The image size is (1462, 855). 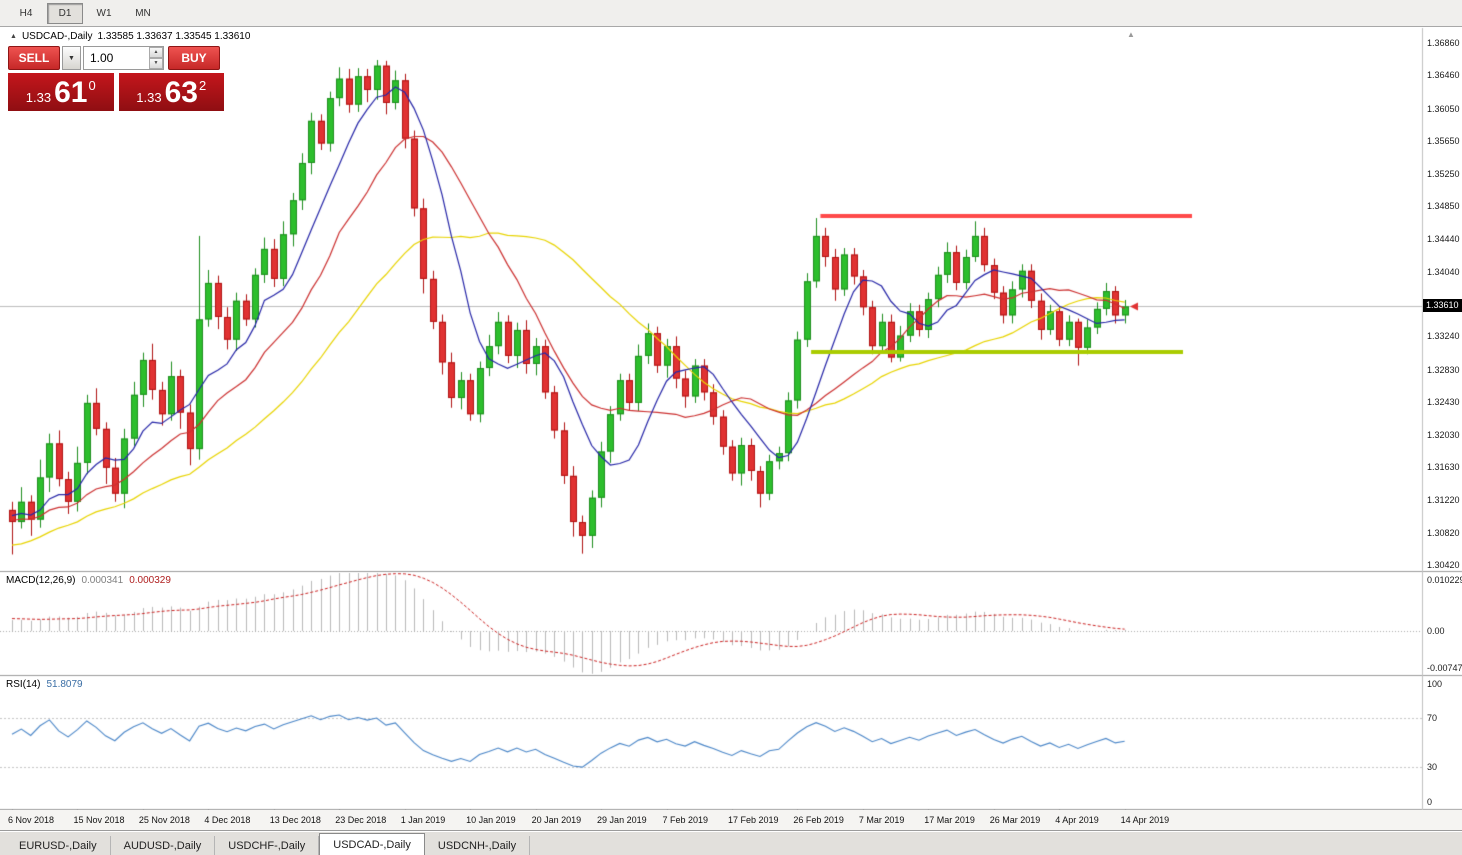 I want to click on buy-price-big-digits: 63, so click(x=181, y=92).